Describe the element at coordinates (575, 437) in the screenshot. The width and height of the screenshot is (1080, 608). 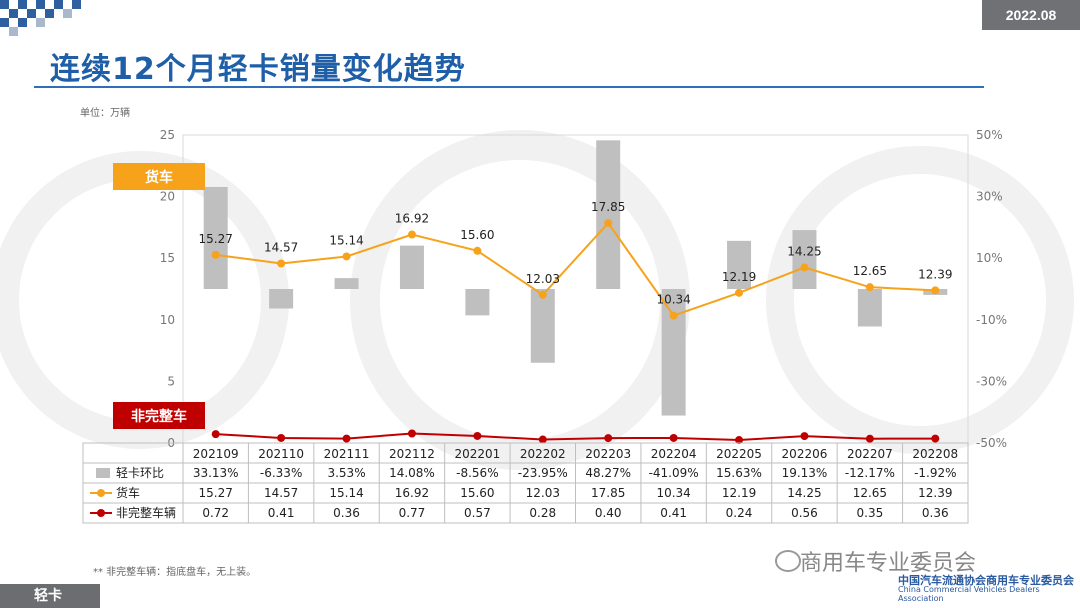
I see `incomplete-line` at that location.